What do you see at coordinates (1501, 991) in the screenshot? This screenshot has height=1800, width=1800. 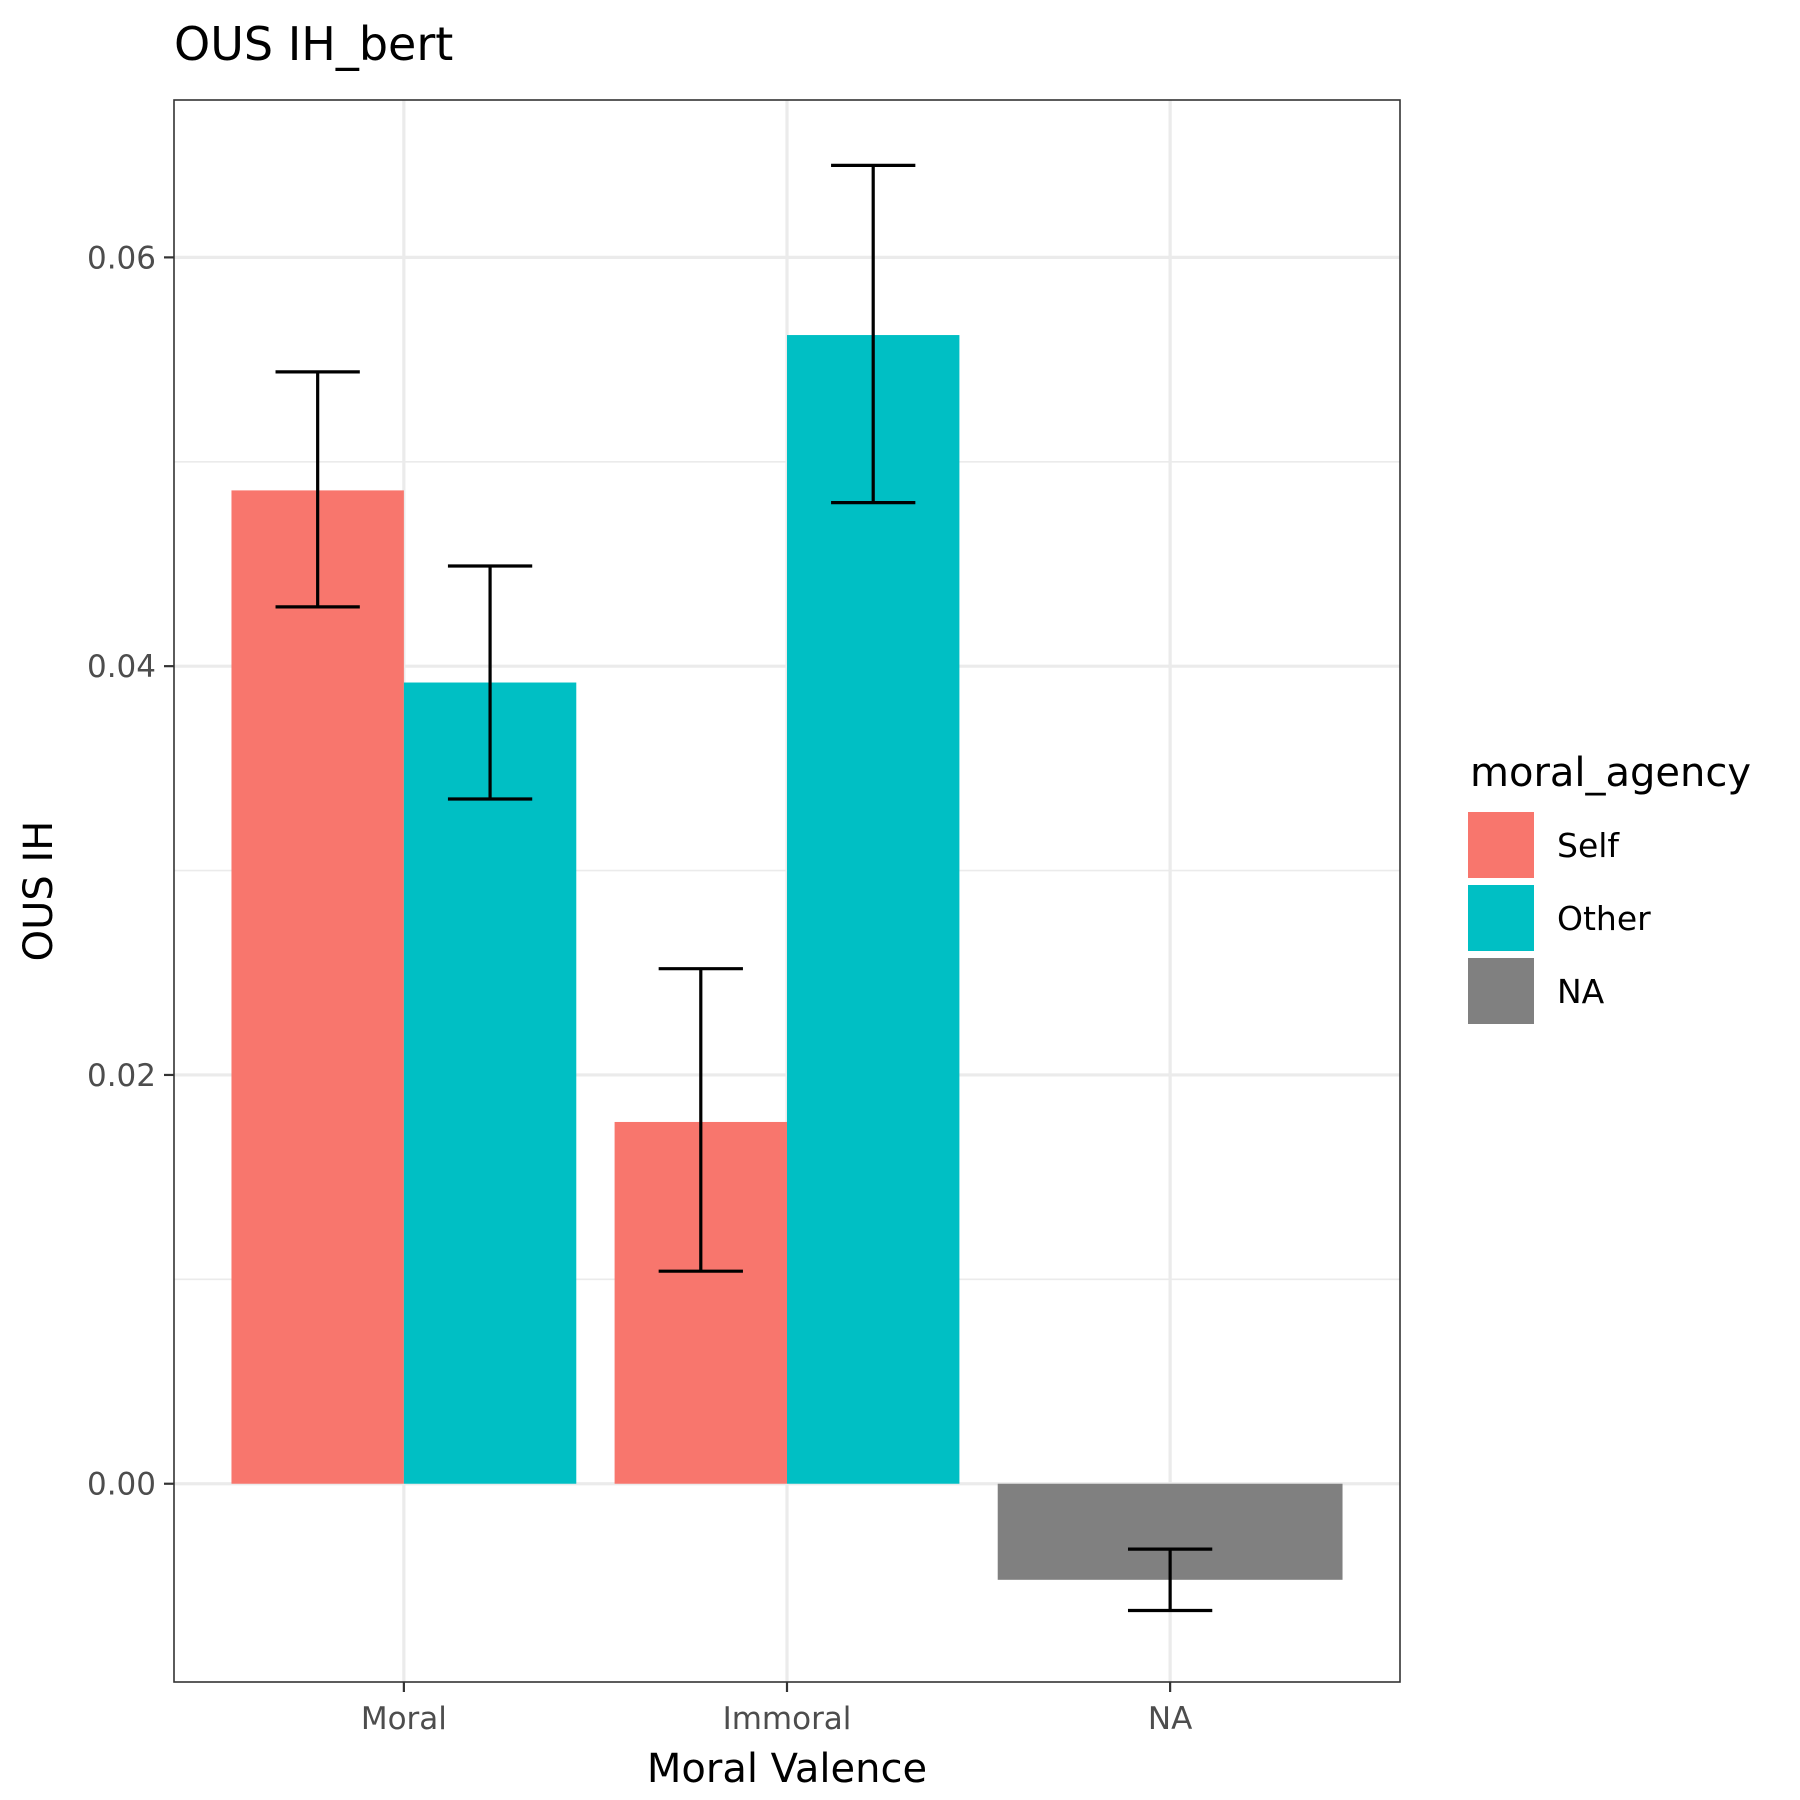 I see `legend-key-na` at bounding box center [1501, 991].